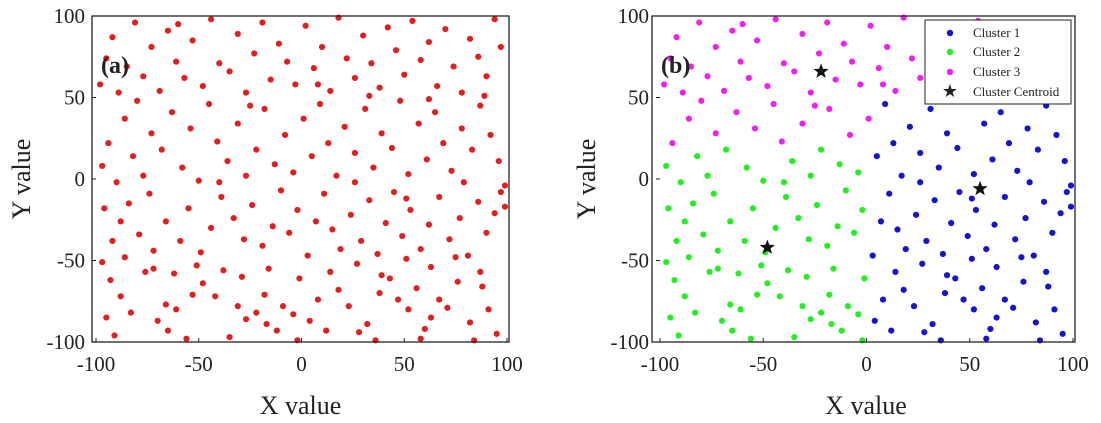 The width and height of the screenshot is (1101, 423). What do you see at coordinates (199, 364) in the screenshot?
I see `x-tick-label: -50` at bounding box center [199, 364].